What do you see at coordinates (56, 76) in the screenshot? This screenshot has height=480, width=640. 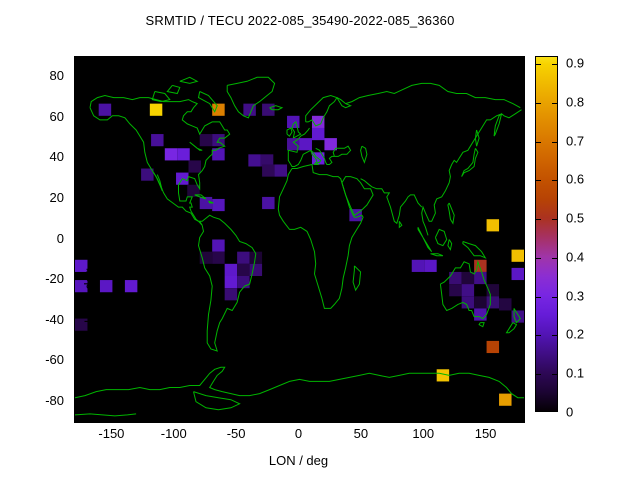 I see `y-tick-label: 80` at bounding box center [56, 76].